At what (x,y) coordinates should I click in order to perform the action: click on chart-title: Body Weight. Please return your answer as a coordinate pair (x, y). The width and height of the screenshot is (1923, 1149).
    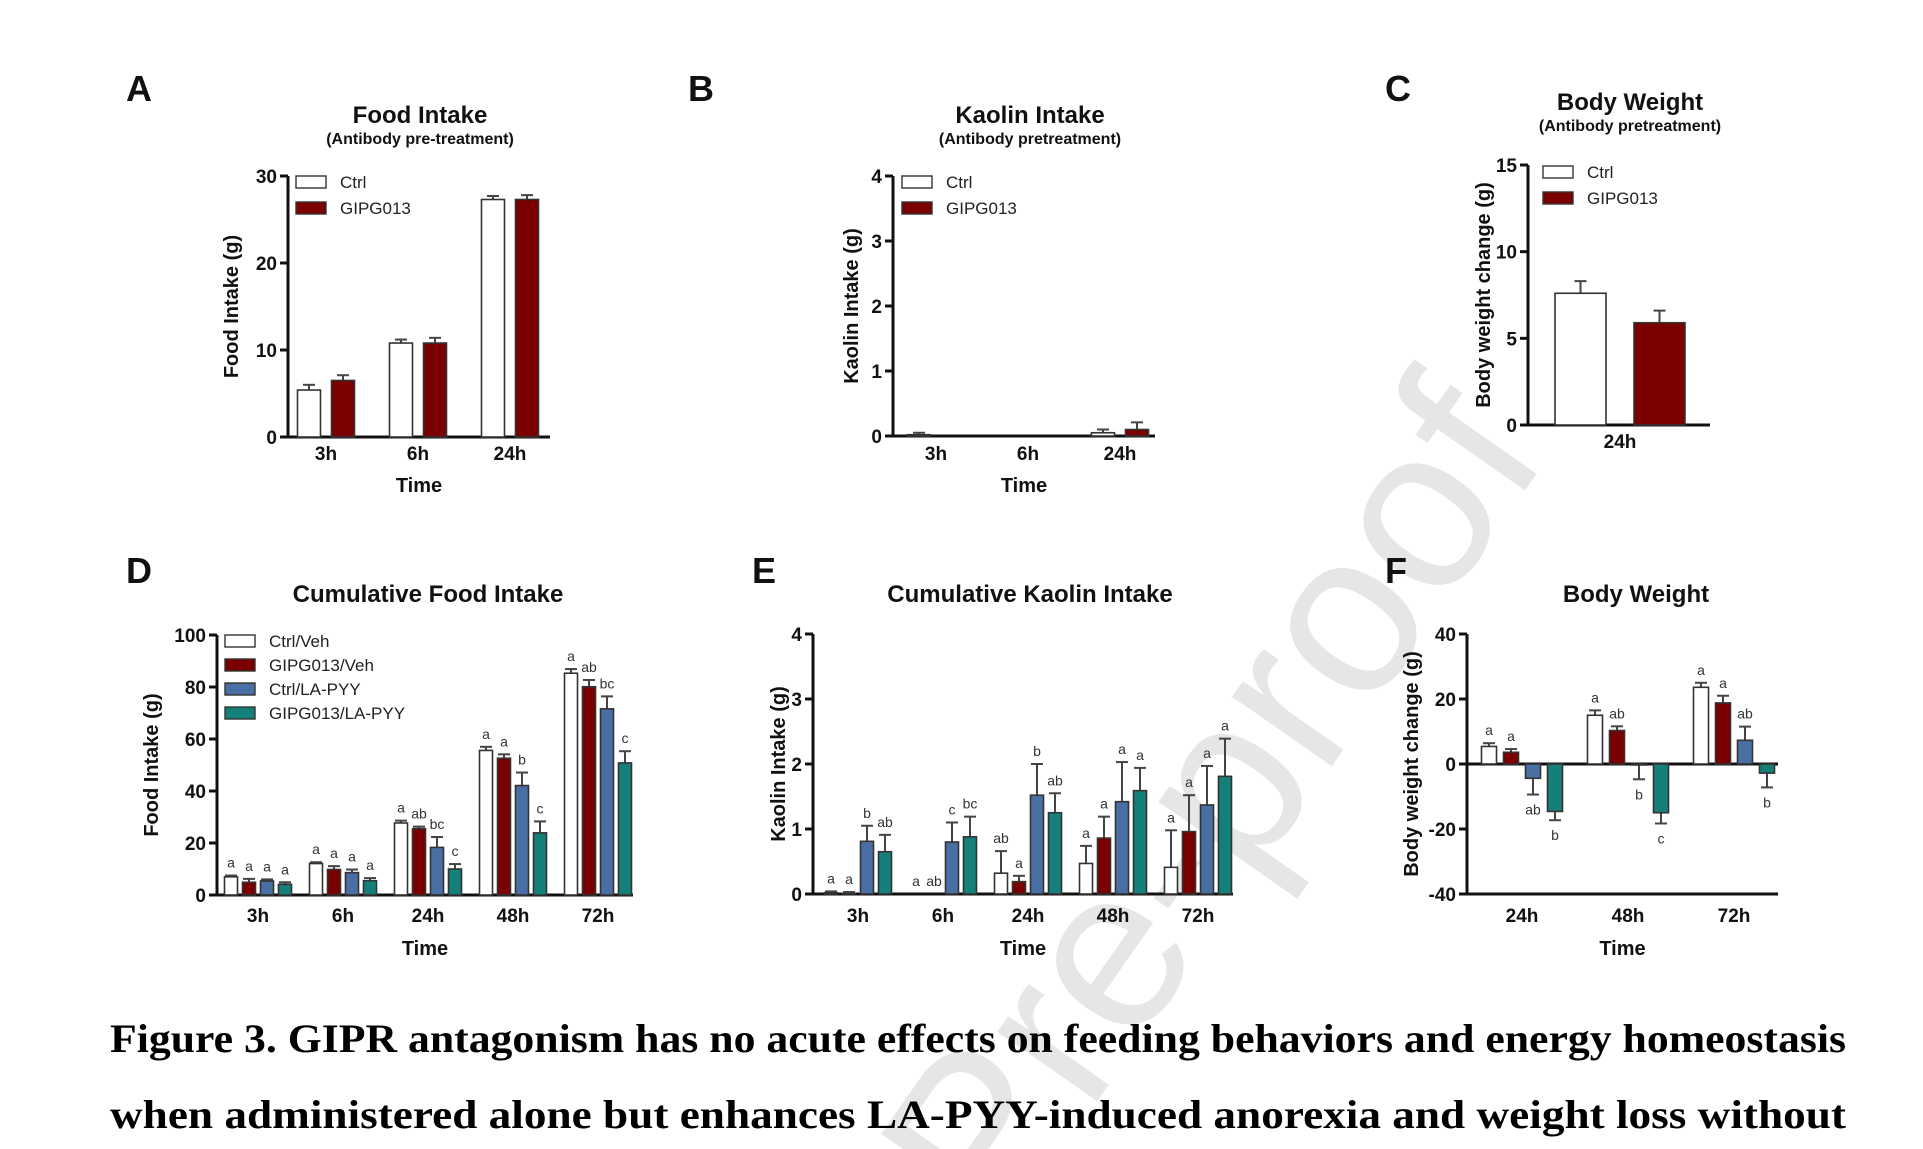
    Looking at the image, I should click on (1630, 102).